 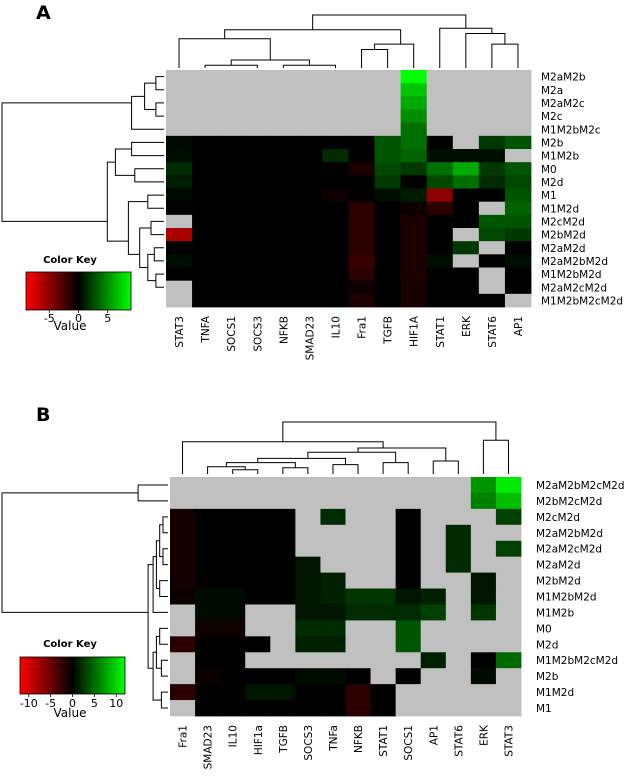 What do you see at coordinates (72, 675) in the screenshot?
I see `panel-b-color-key-bar` at bounding box center [72, 675].